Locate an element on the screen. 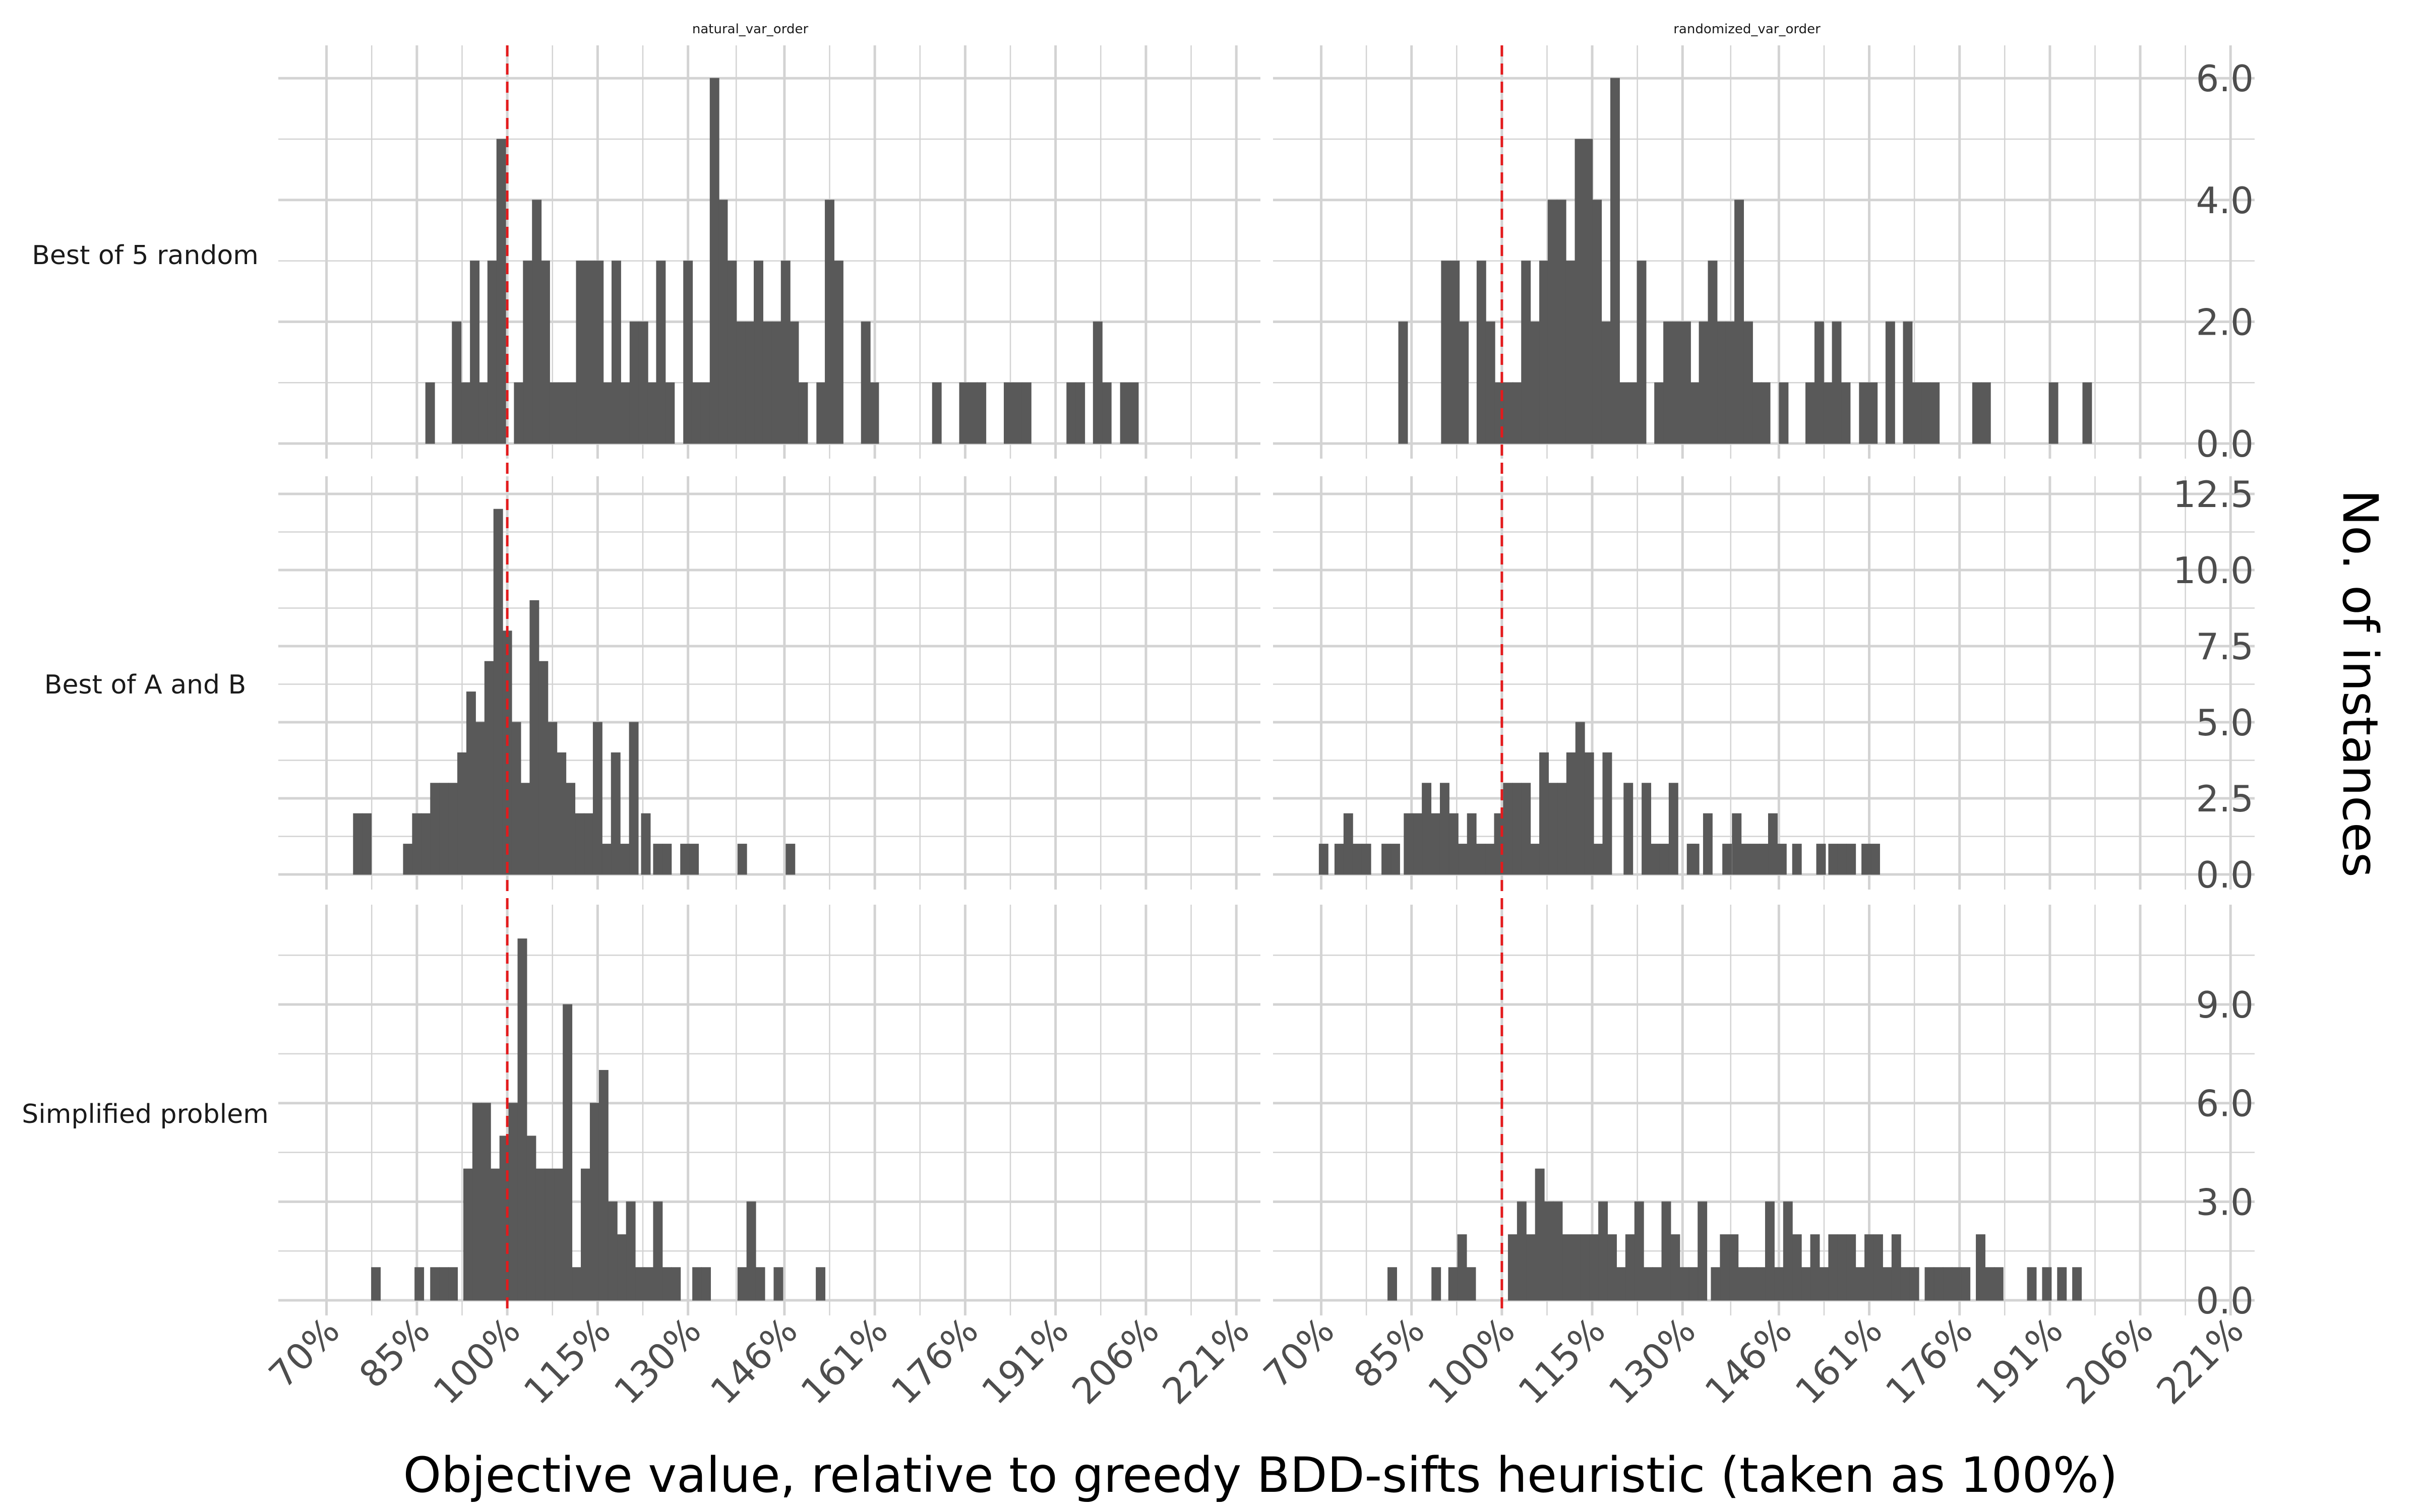 This screenshot has width=2420, height=1512. x-tick-label: 100% is located at coordinates (1471, 1361).